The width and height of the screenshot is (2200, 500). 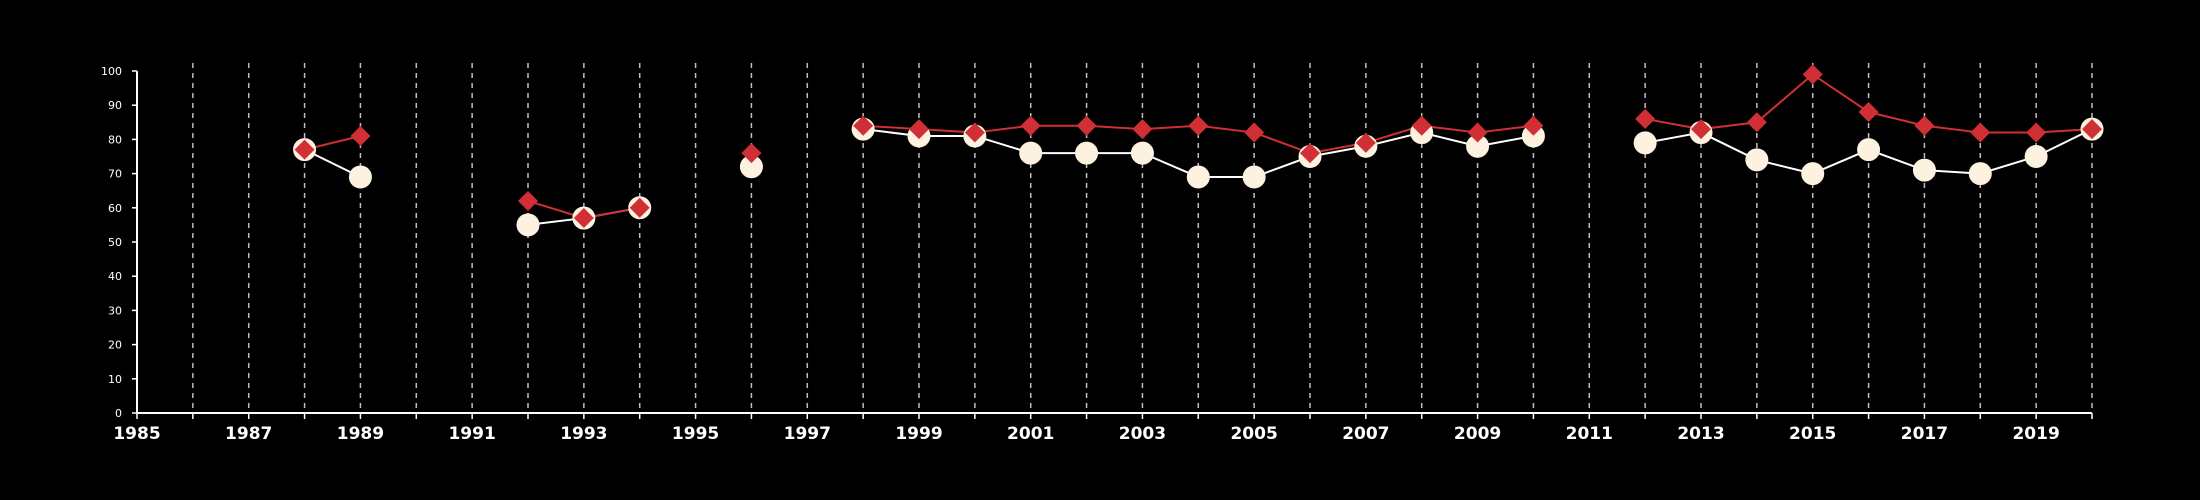 What do you see at coordinates (1365, 434) in the screenshot?
I see `x-tick-label: 2007` at bounding box center [1365, 434].